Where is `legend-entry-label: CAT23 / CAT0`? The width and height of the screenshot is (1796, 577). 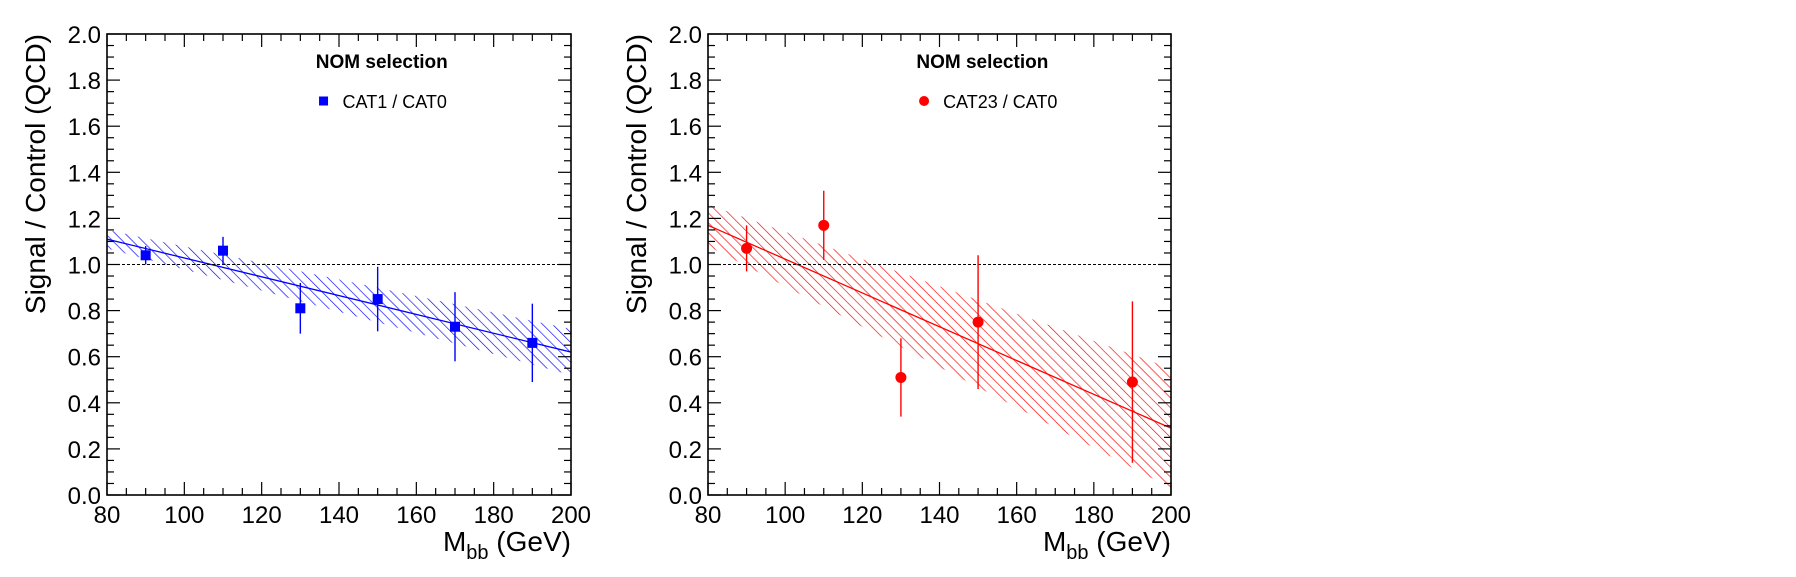 legend-entry-label: CAT23 / CAT0 is located at coordinates (1000, 102).